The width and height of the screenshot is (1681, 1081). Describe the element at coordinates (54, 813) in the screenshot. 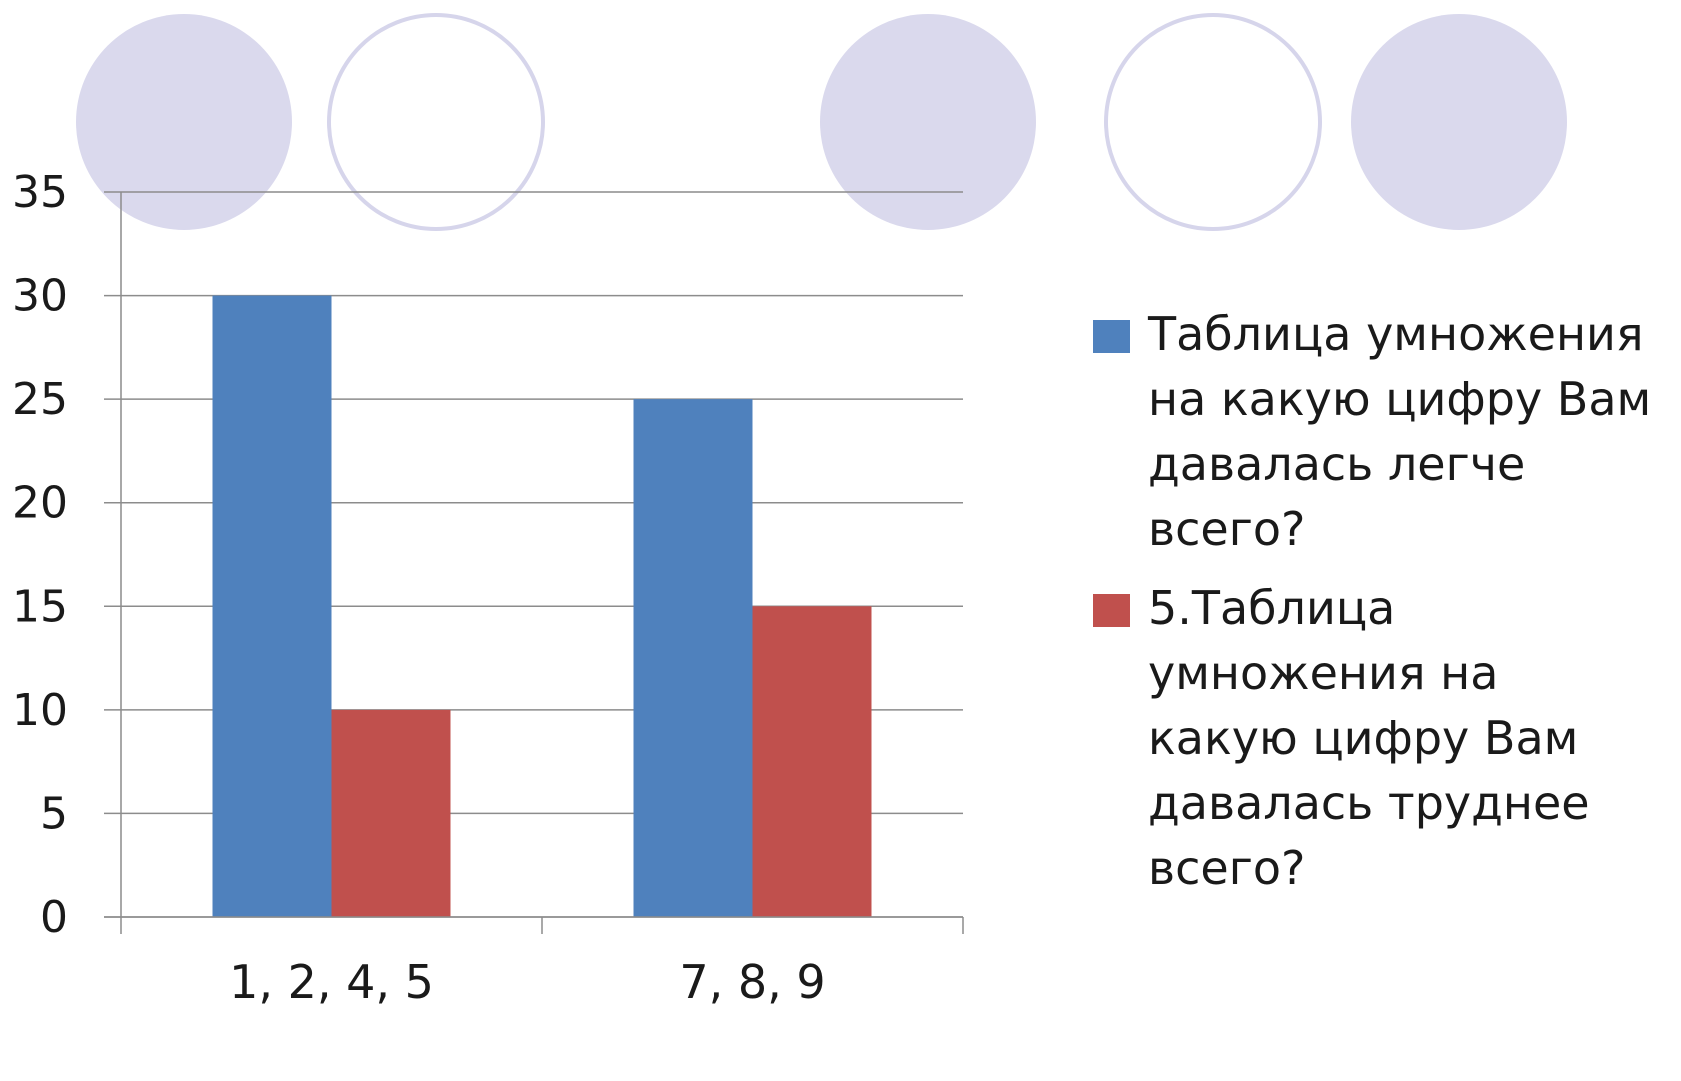

I see `y-tick-label: 5` at that location.